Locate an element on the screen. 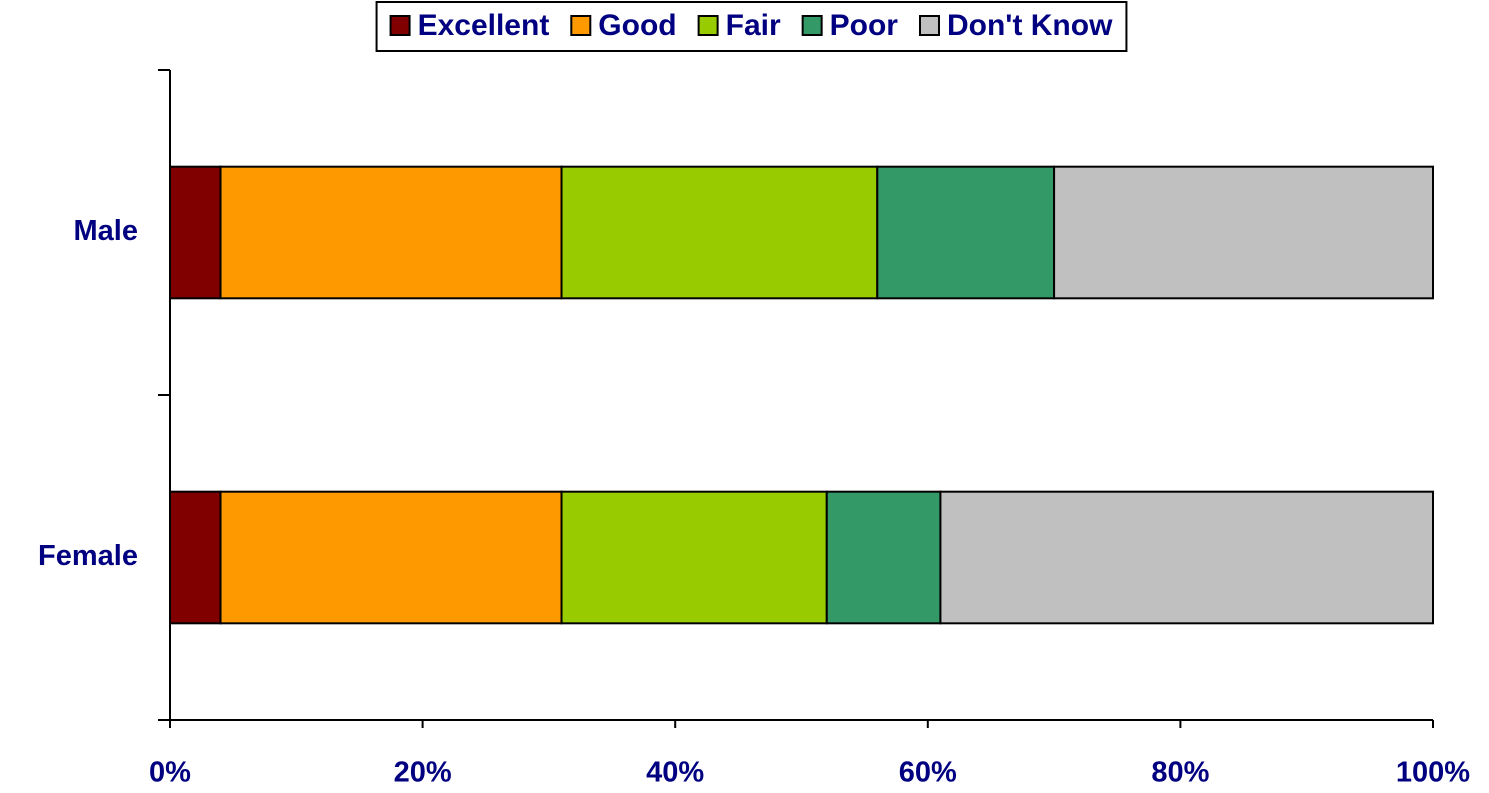 The image size is (1489, 793). legend: Excellent Good Fair Poor Don't Know is located at coordinates (751, 26).